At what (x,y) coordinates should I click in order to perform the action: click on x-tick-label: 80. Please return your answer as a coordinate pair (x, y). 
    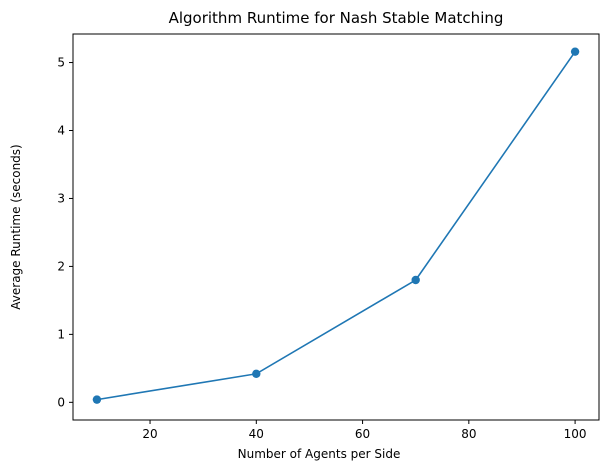
    Looking at the image, I should click on (468, 434).